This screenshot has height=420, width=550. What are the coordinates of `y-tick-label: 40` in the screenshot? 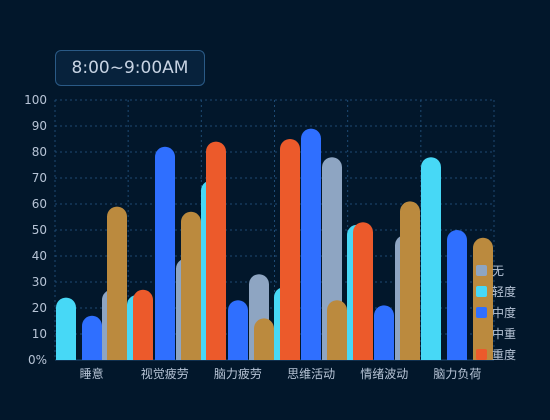 It's located at (39, 256).